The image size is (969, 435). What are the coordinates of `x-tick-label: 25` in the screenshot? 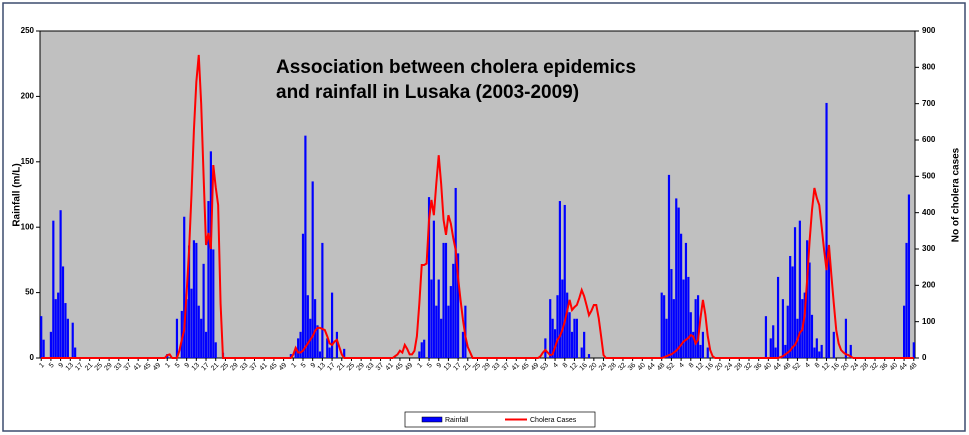 It's located at (99, 367).